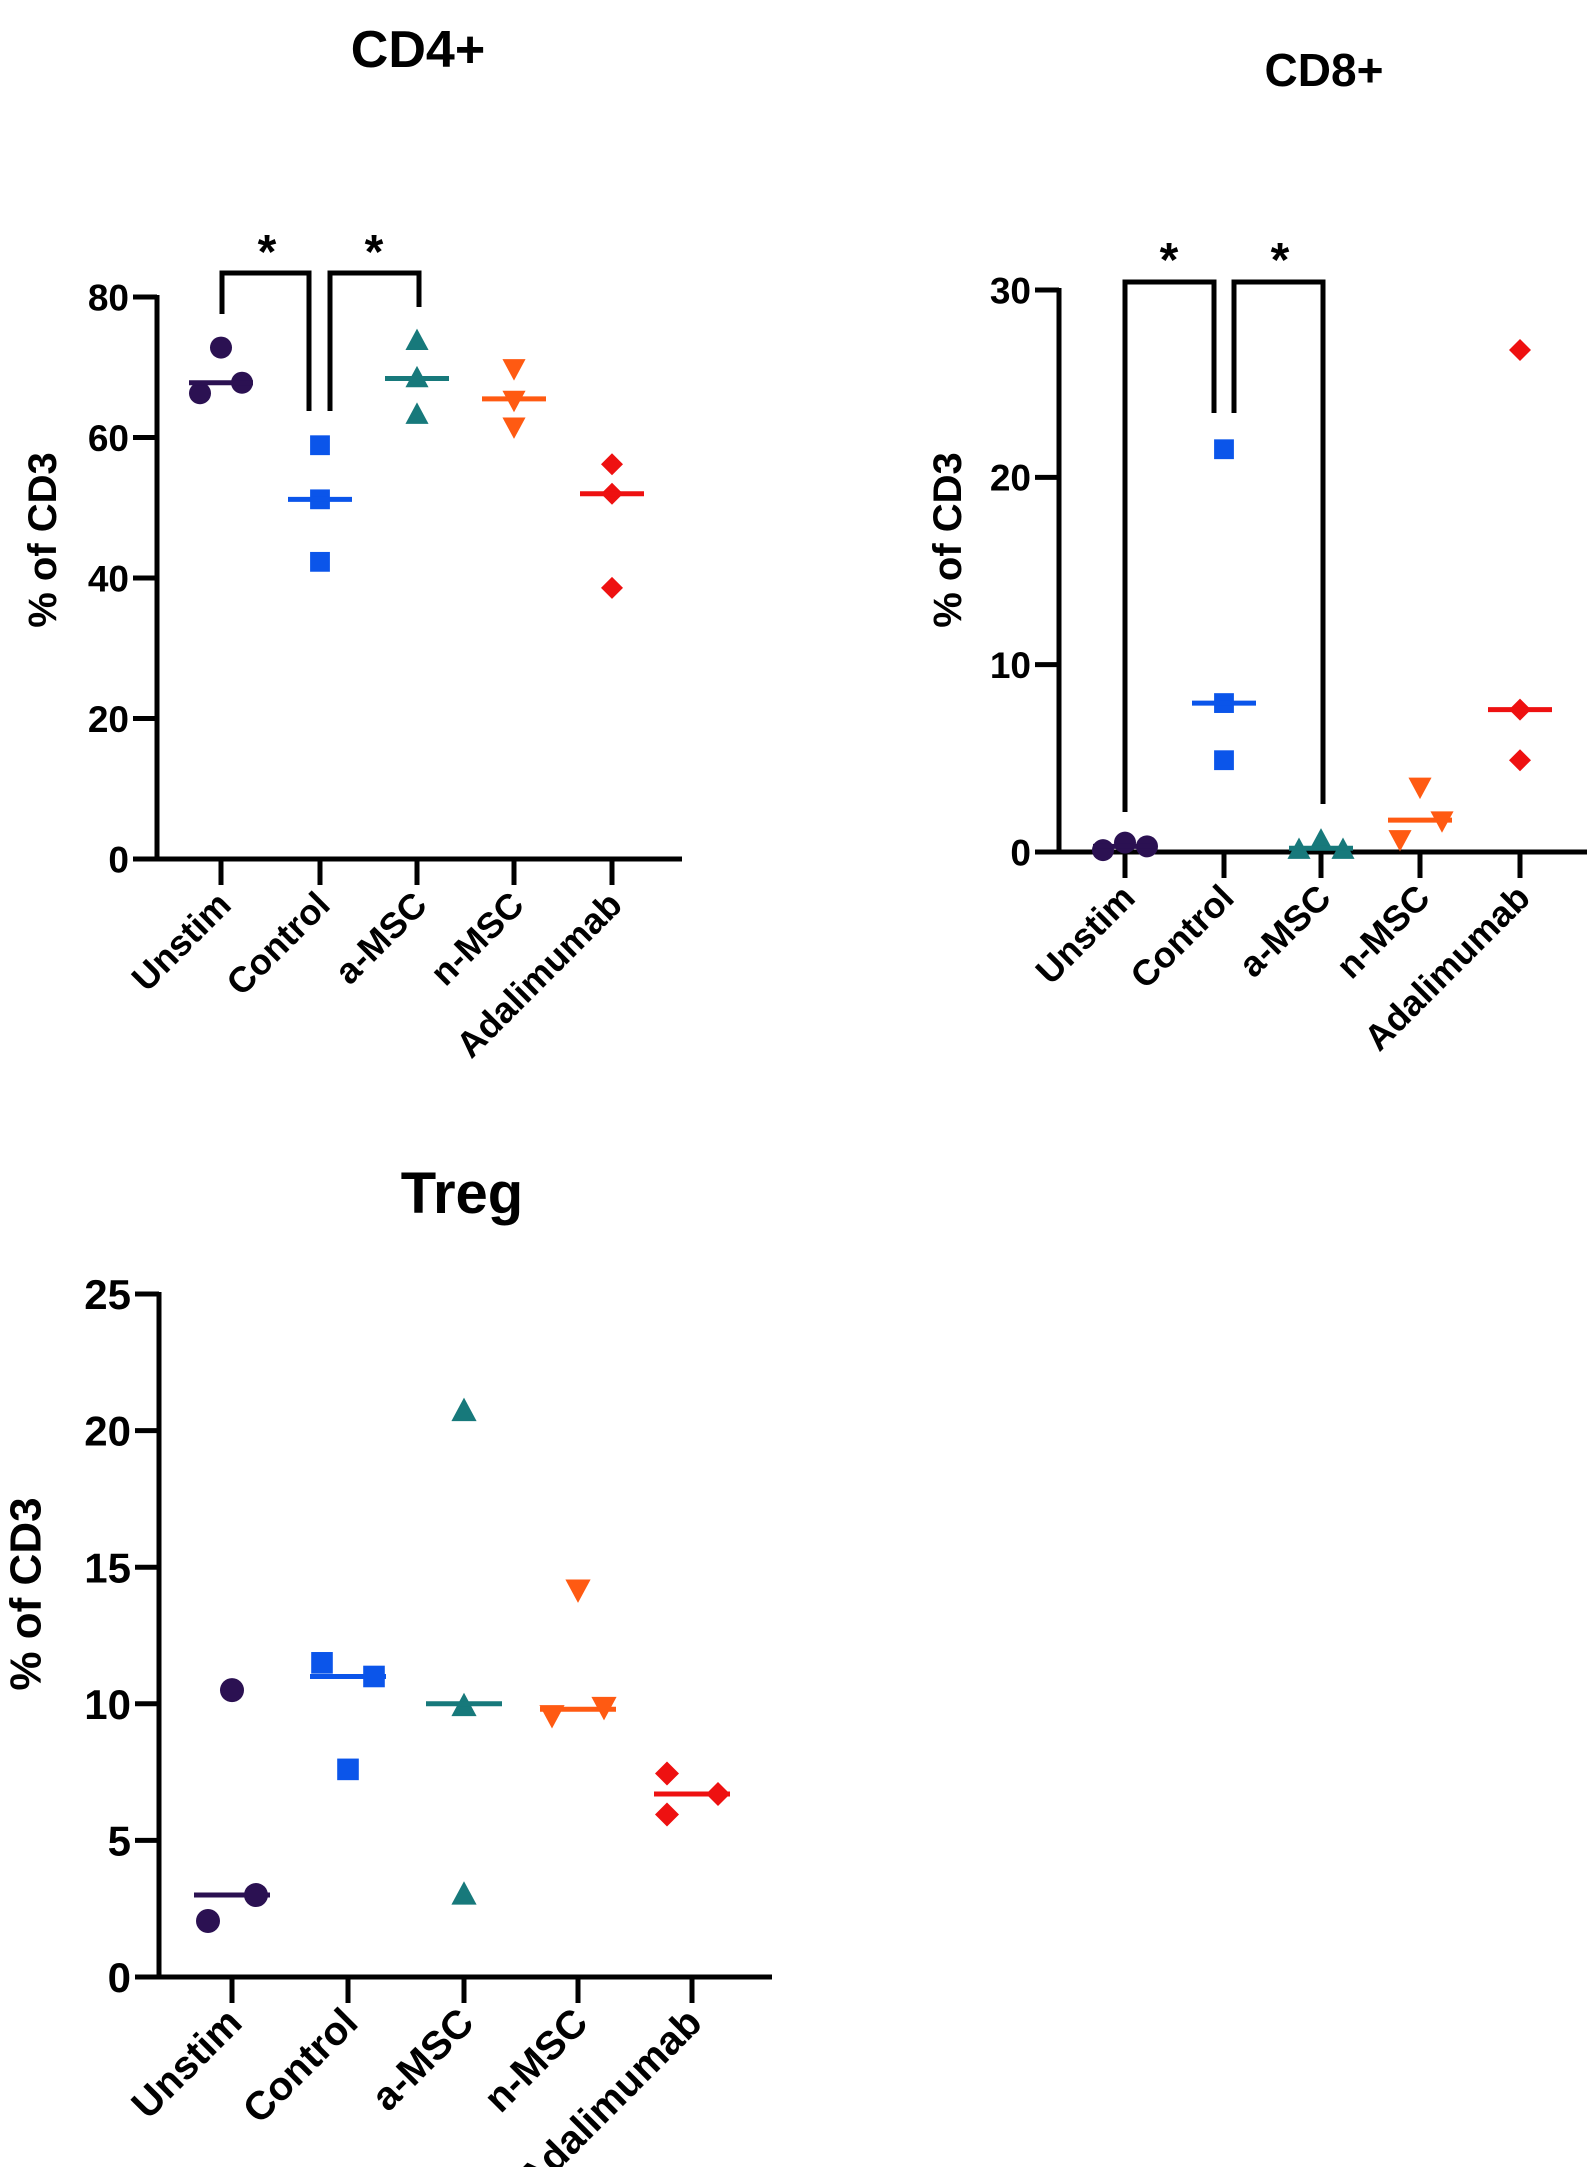 The width and height of the screenshot is (1594, 2167). I want to click on y-tick-label: 25, so click(107, 1294).